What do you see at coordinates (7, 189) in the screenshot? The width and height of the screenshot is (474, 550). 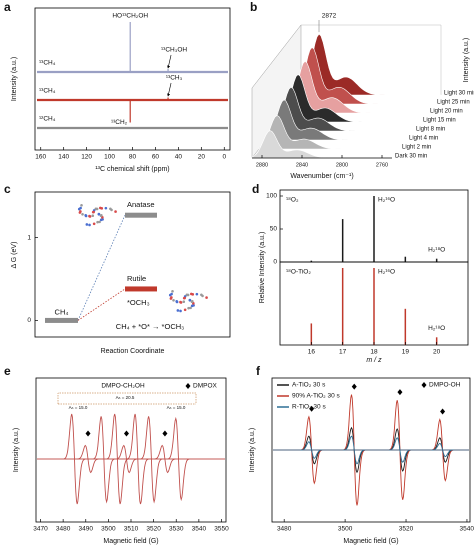 I see `panel-letter: c` at bounding box center [7, 189].